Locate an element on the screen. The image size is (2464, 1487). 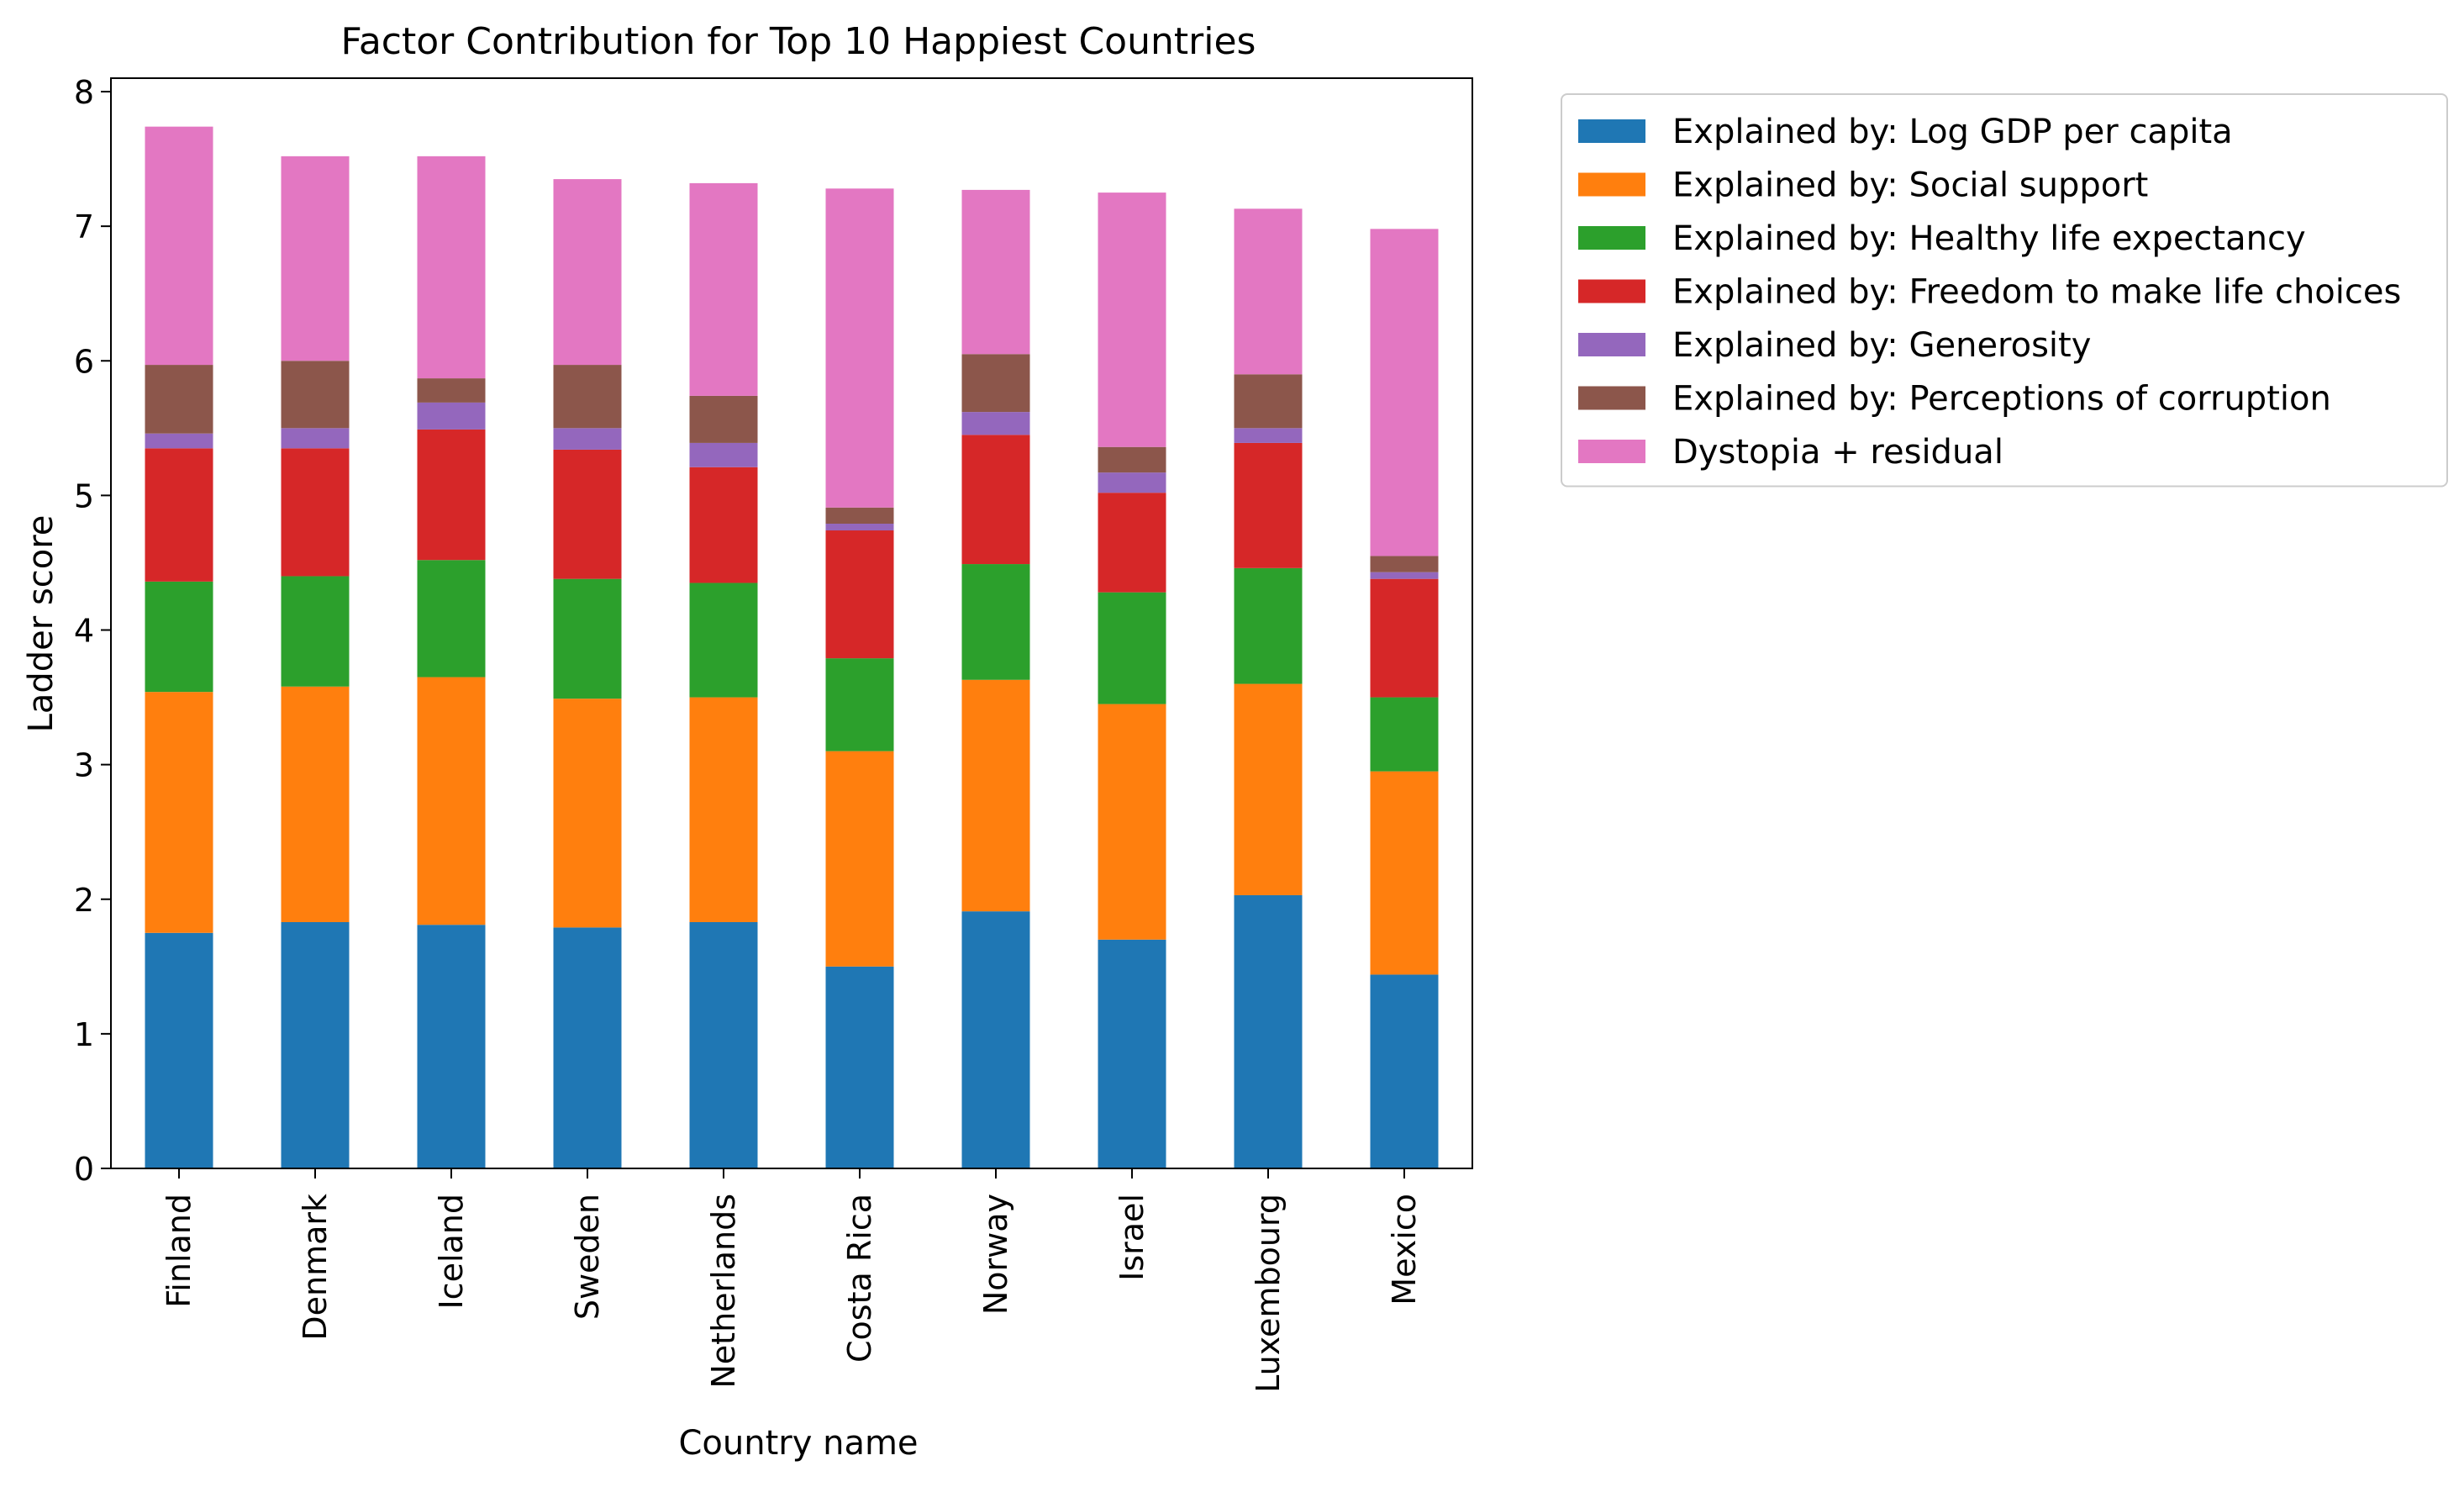
y-tick-label: 5 is located at coordinates (84, 496).